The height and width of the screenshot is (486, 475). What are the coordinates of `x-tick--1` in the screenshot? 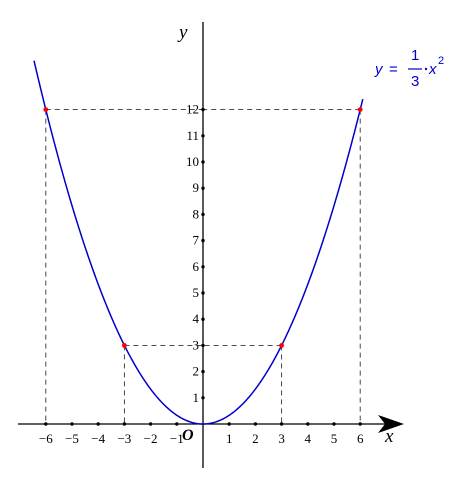 It's located at (177, 424).